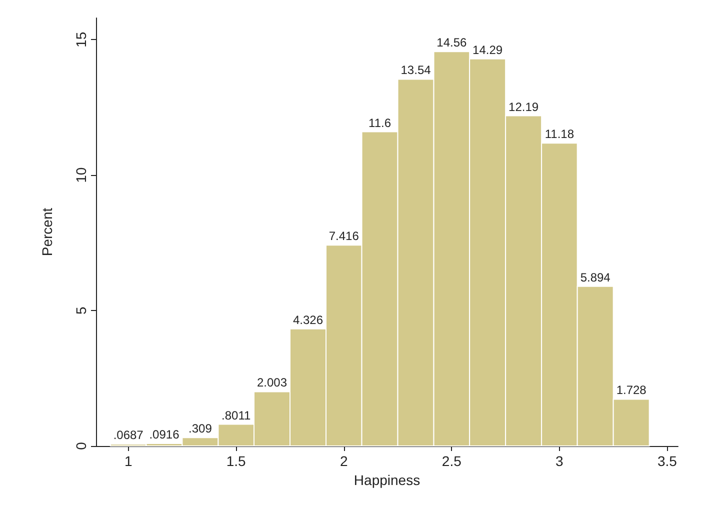 The width and height of the screenshot is (708, 517). I want to click on data-label: 12.19, so click(523, 107).